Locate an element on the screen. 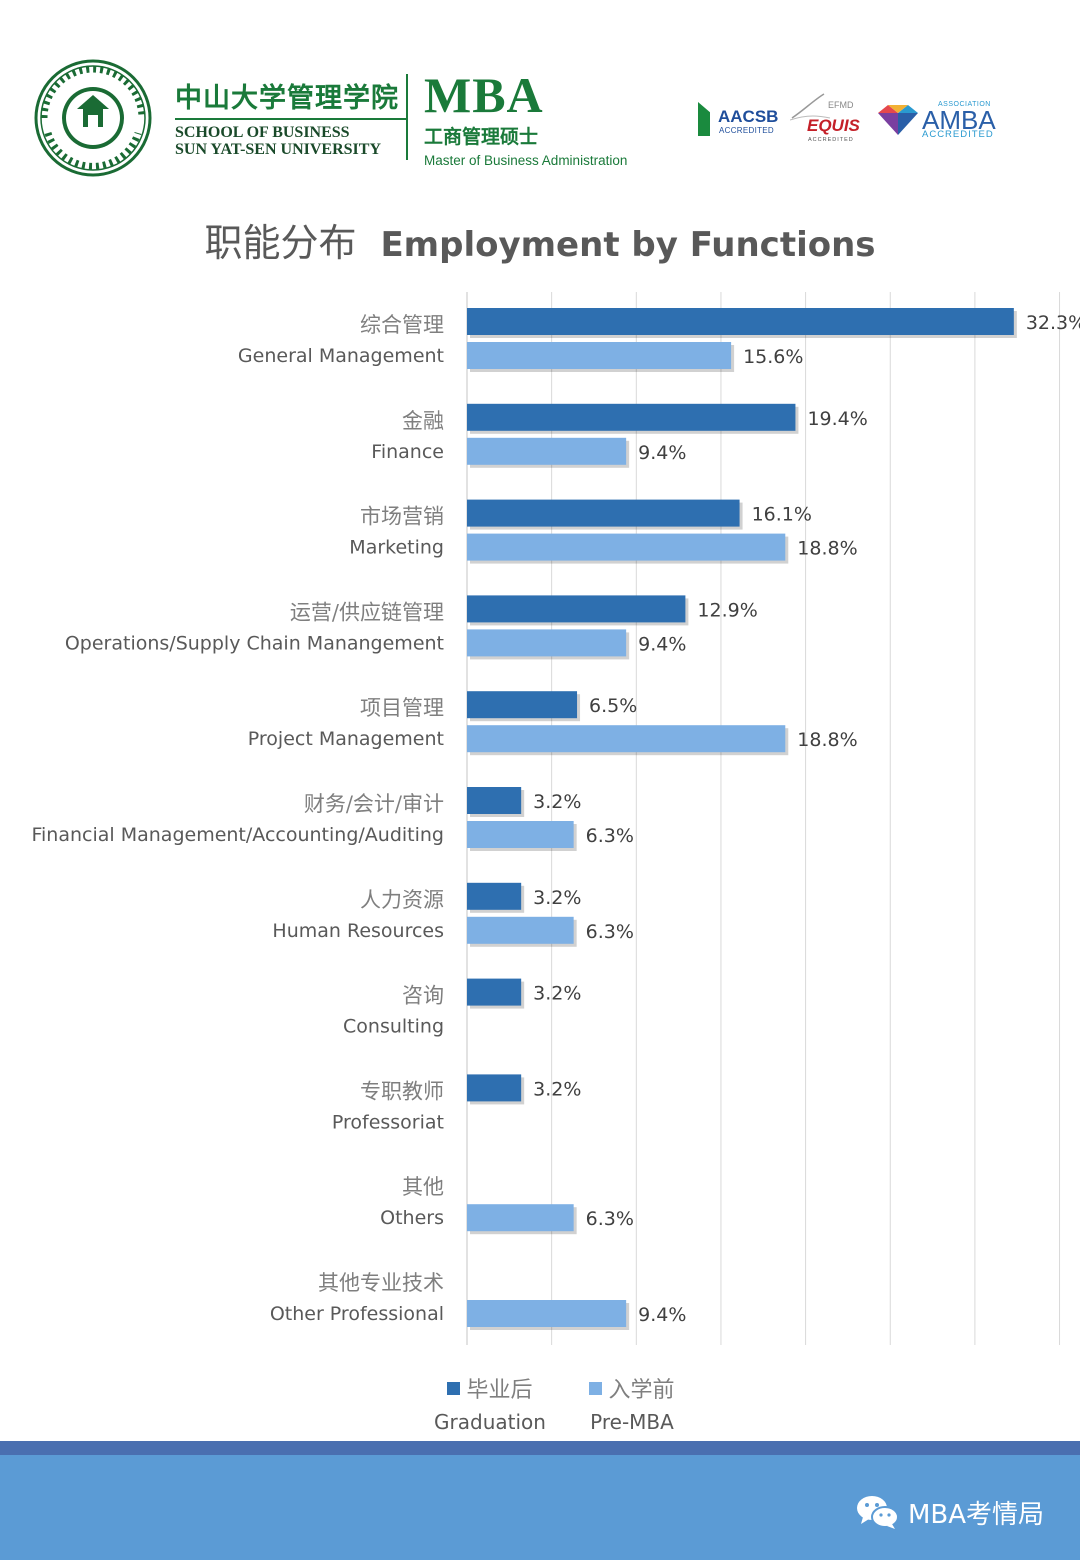  equis-subtext: ACCREDITED is located at coordinates (831, 140).